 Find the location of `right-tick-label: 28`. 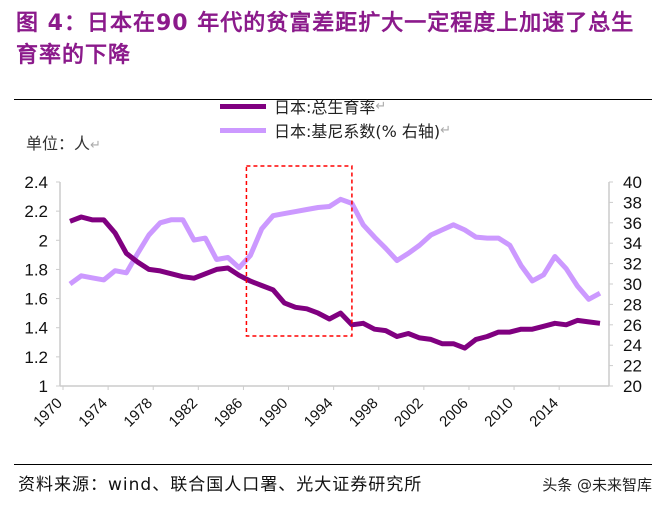

right-tick-label: 28 is located at coordinates (632, 304).